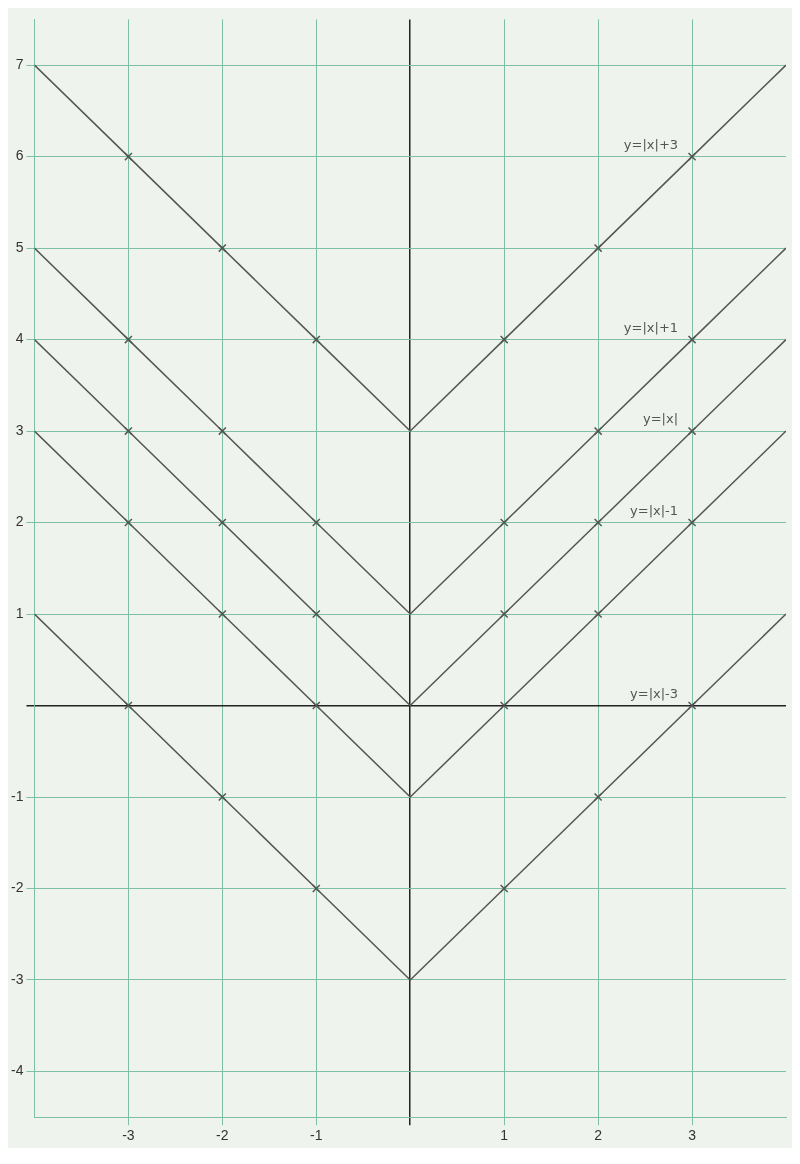  I want to click on y-tick-label: 4, so click(19, 338).